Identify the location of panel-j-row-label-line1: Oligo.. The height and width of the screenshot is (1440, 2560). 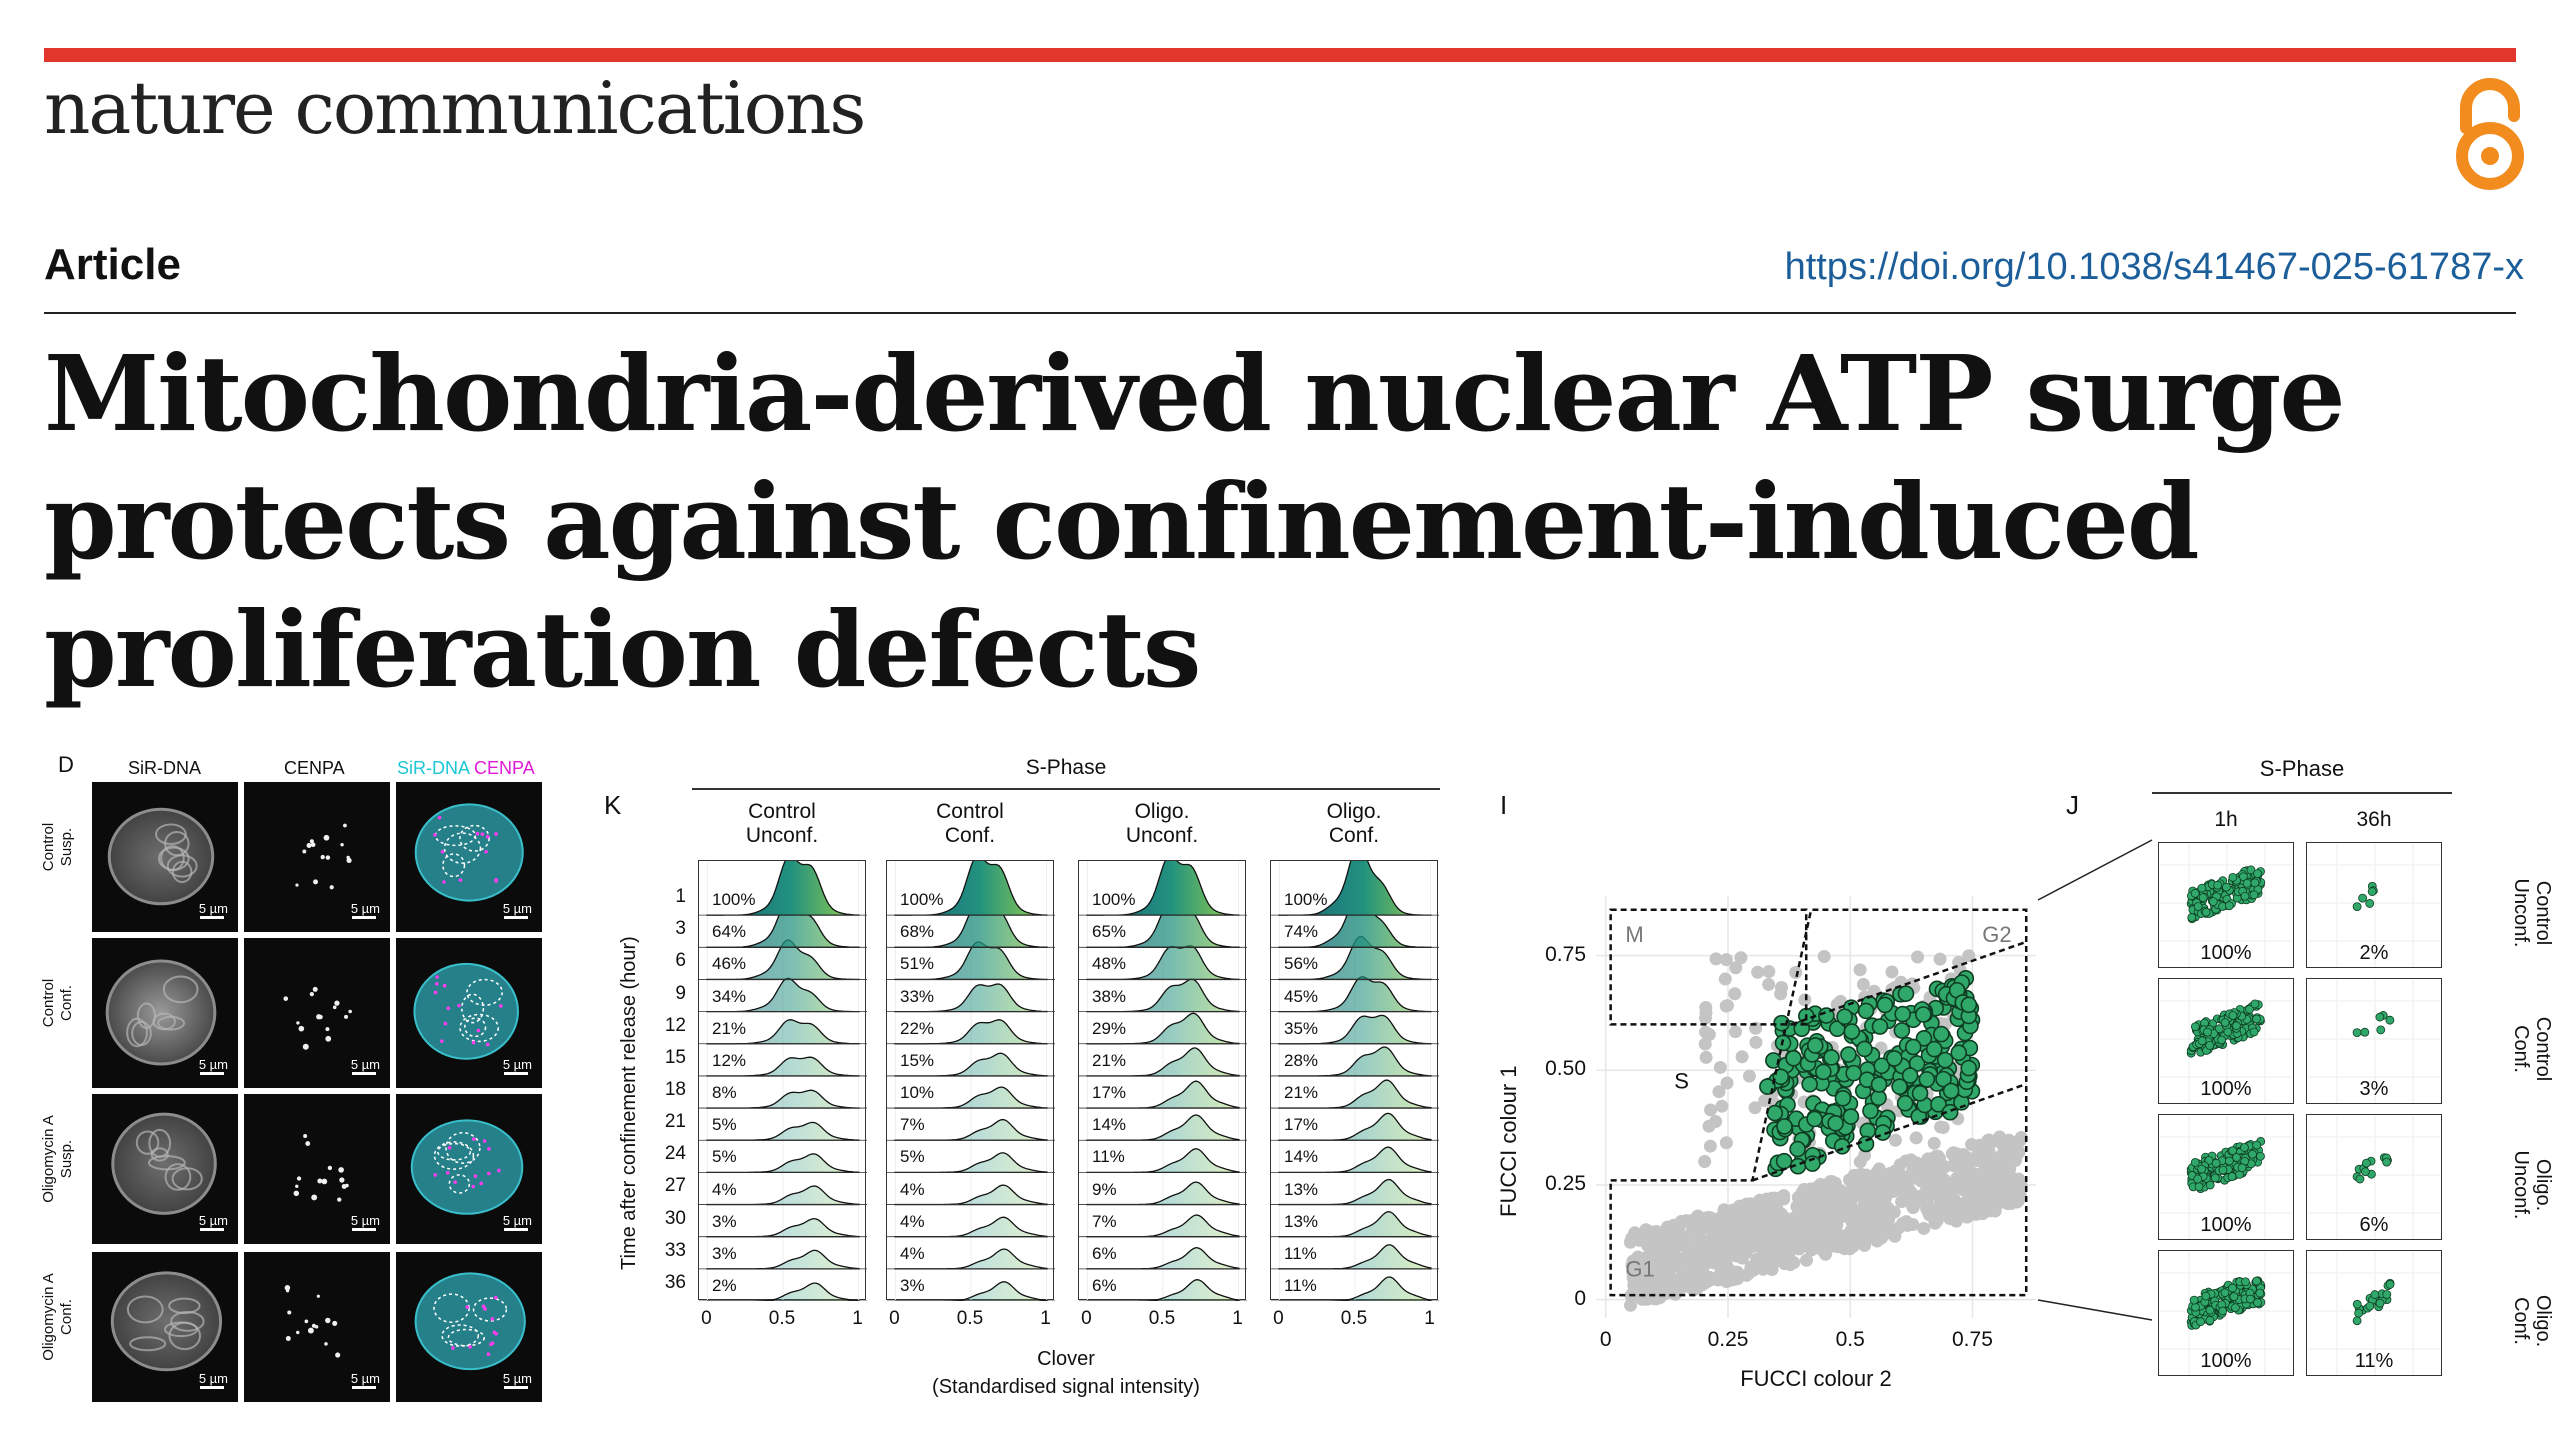
(2543, 1185).